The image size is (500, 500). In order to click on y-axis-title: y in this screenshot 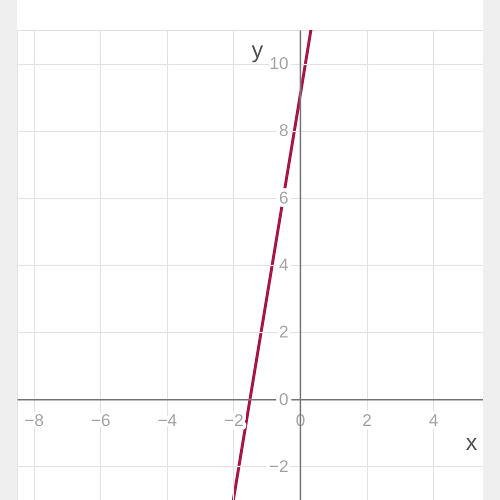, I will do `click(258, 49)`.